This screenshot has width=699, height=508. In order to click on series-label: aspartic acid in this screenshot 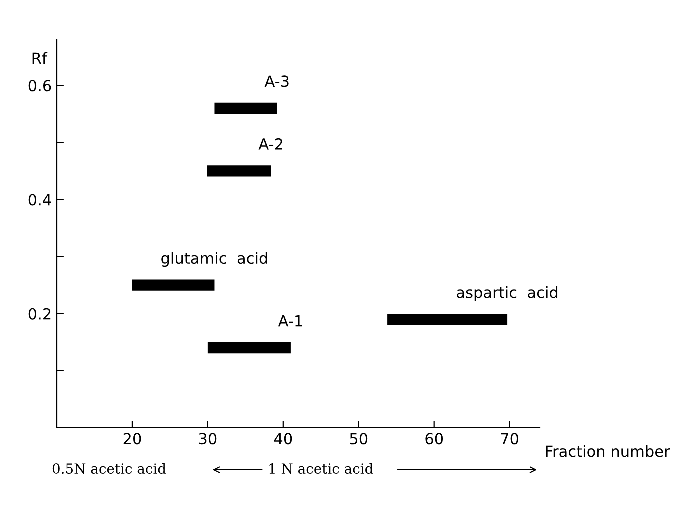, I will do `click(507, 294)`.